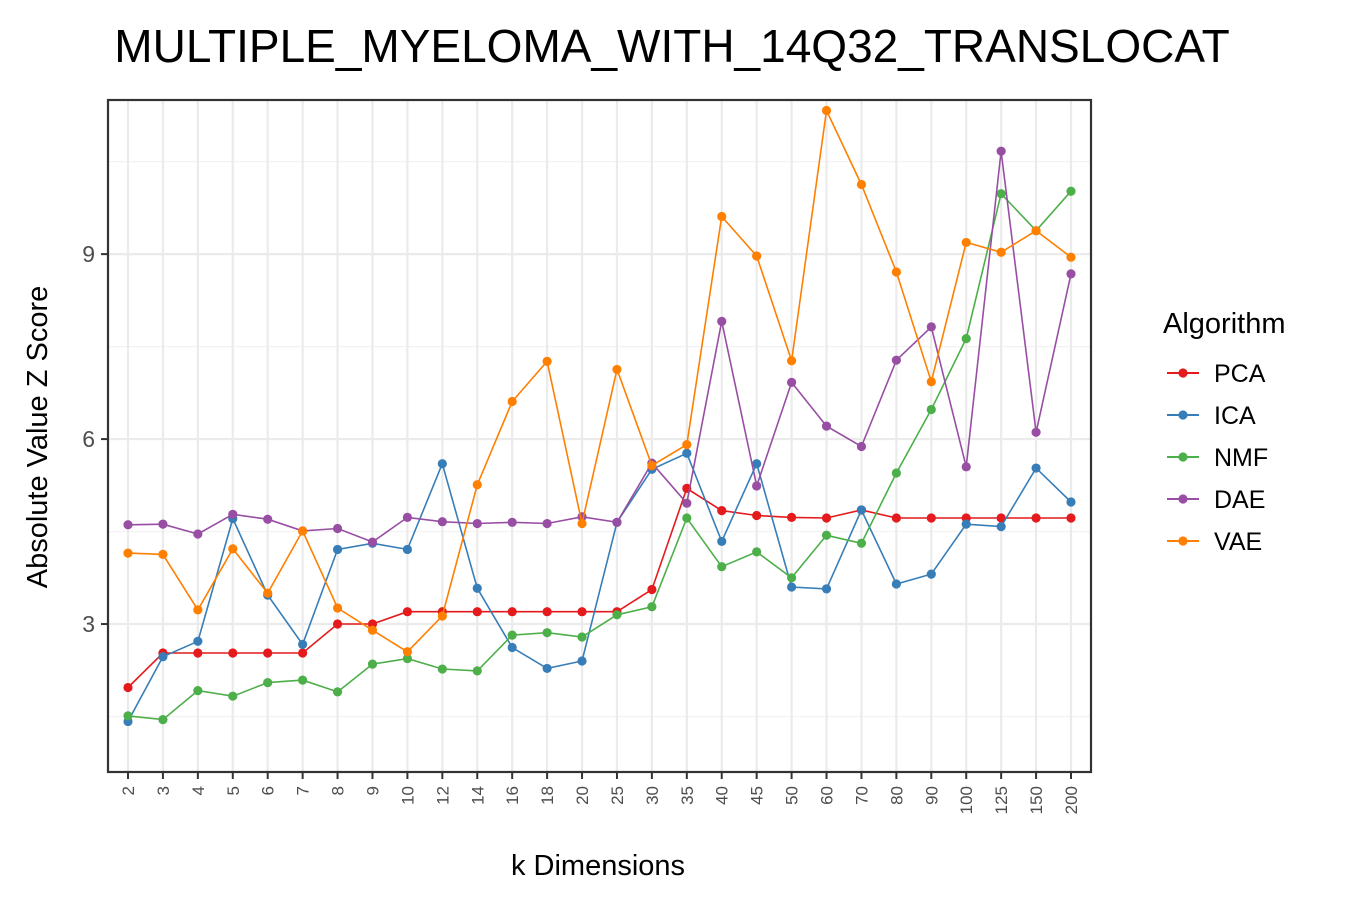 The height and width of the screenshot is (900, 1350). Describe the element at coordinates (1216, 500) in the screenshot. I see `legend-item-dae: DAE` at that location.